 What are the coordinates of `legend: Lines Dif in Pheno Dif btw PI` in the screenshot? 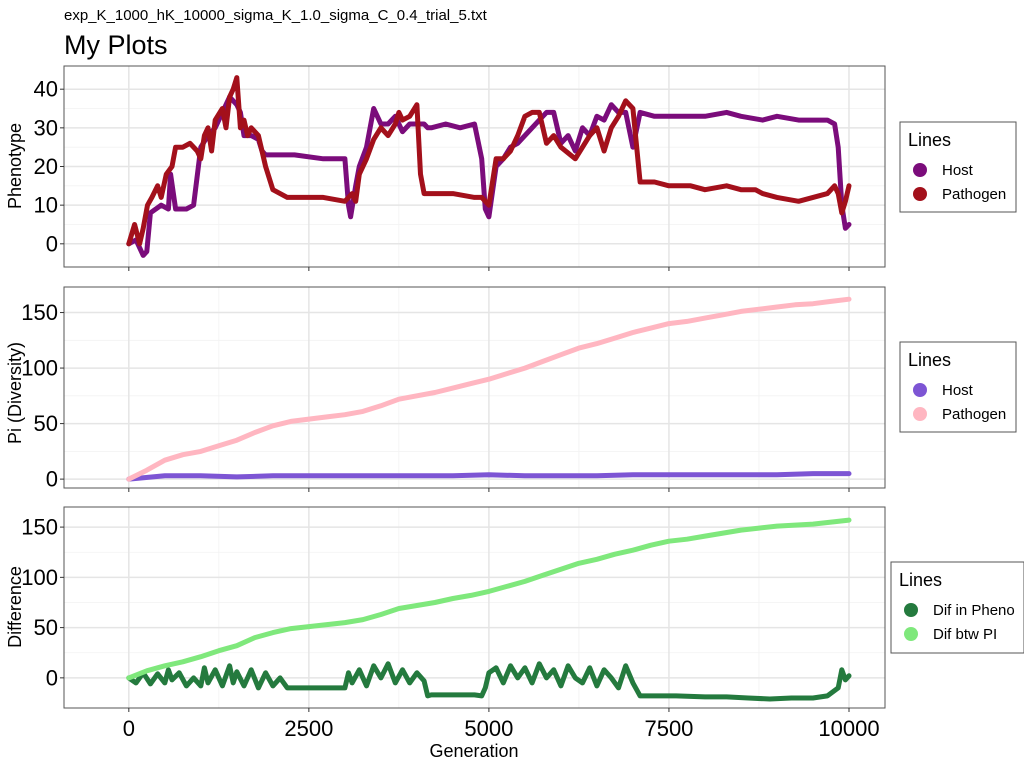 It's located at (957, 607).